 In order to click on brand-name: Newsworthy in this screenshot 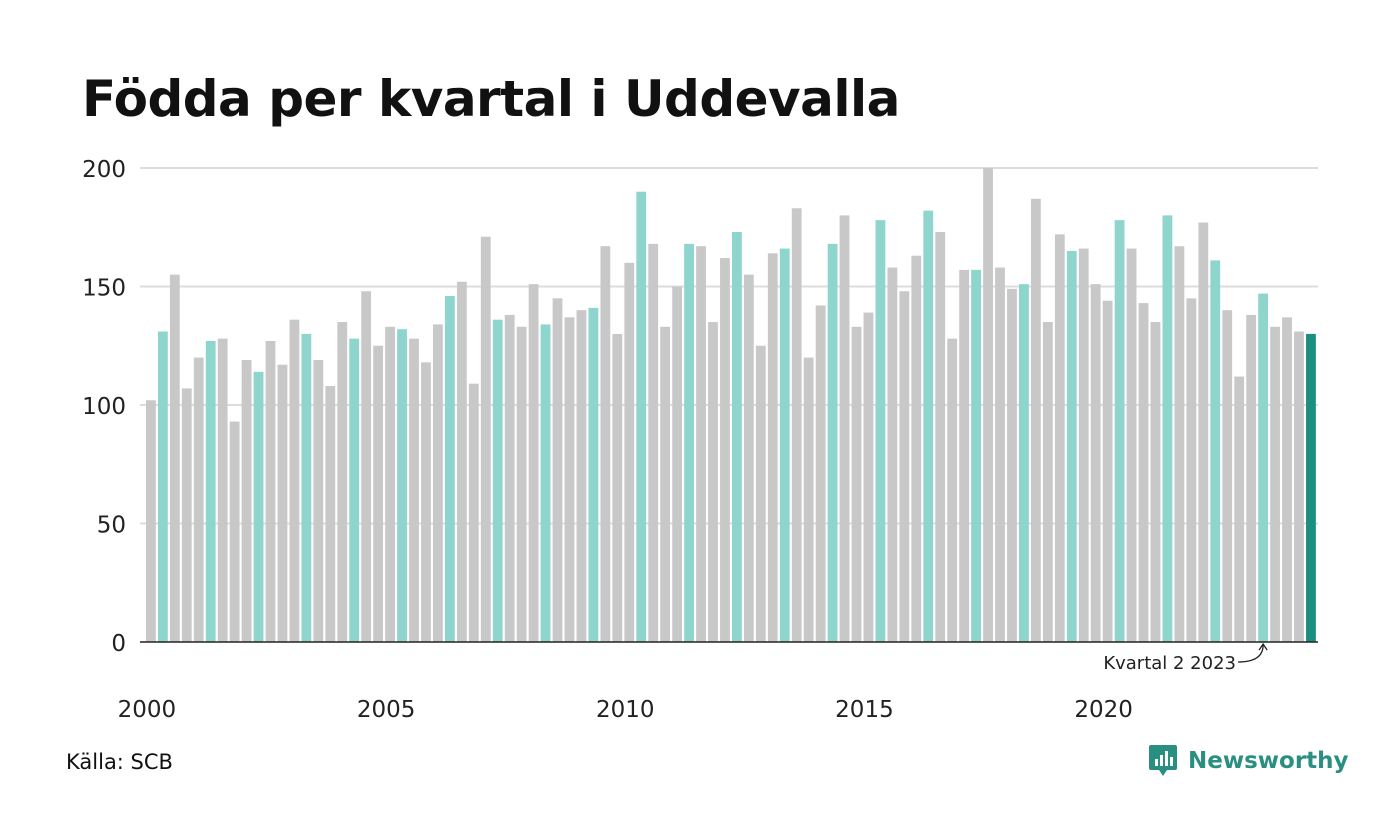, I will do `click(1268, 761)`.